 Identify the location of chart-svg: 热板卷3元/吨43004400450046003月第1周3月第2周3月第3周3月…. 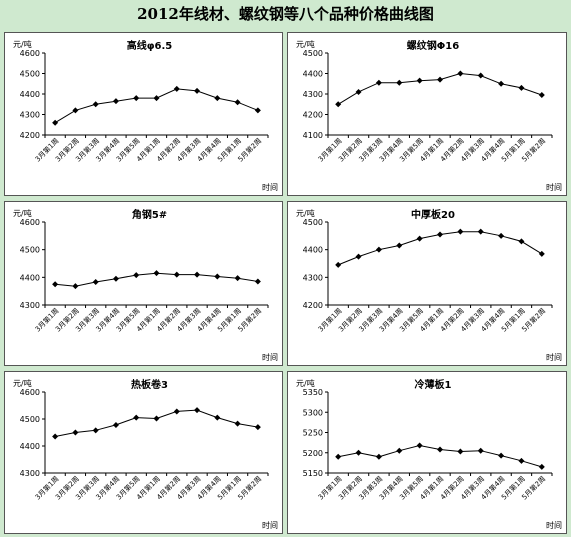
(145, 454).